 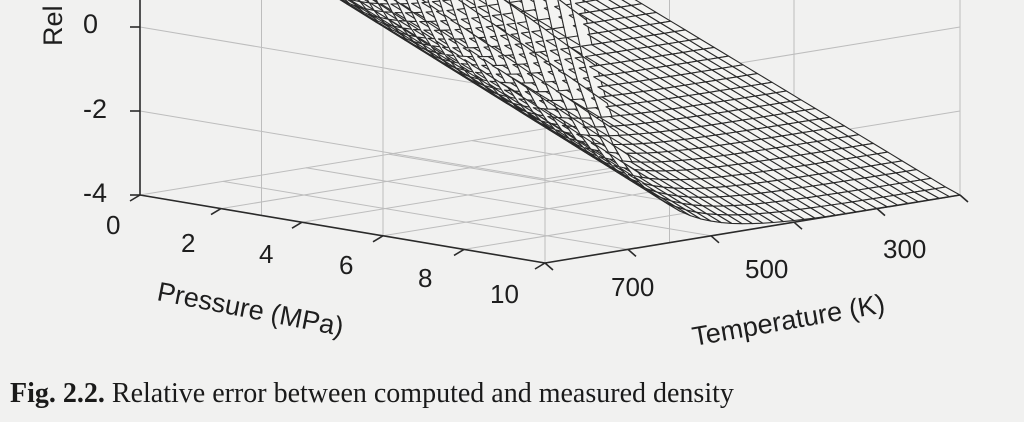 I want to click on pressure-axis-label: Pressure (MPa), so click(x=250, y=309).